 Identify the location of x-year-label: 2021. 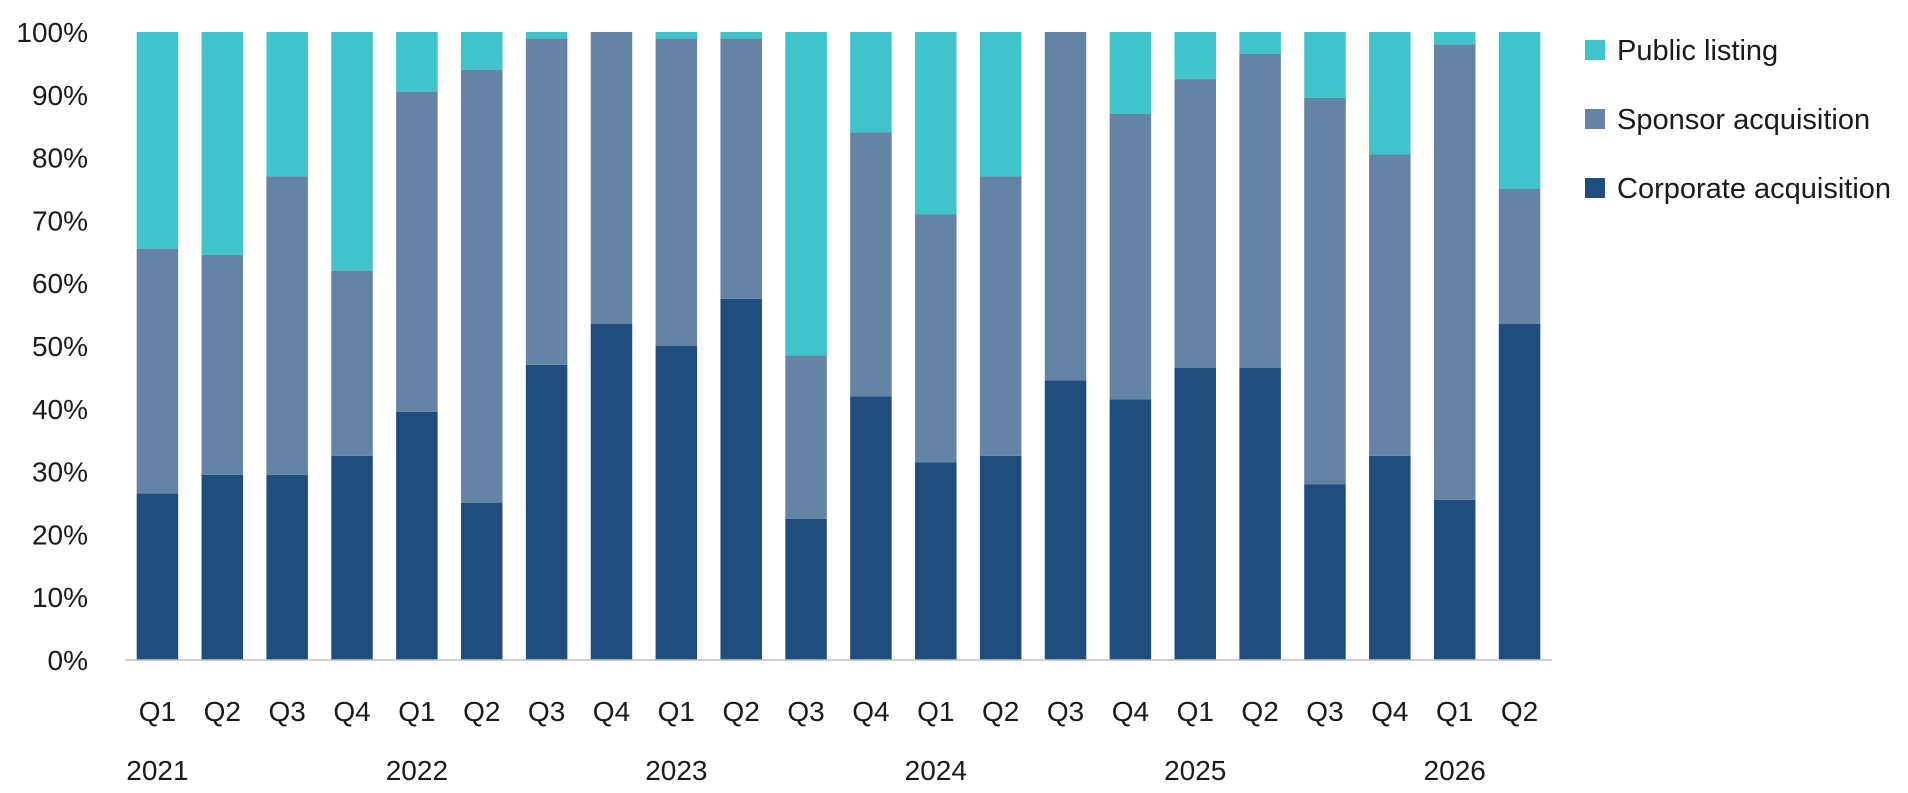
(157, 770).